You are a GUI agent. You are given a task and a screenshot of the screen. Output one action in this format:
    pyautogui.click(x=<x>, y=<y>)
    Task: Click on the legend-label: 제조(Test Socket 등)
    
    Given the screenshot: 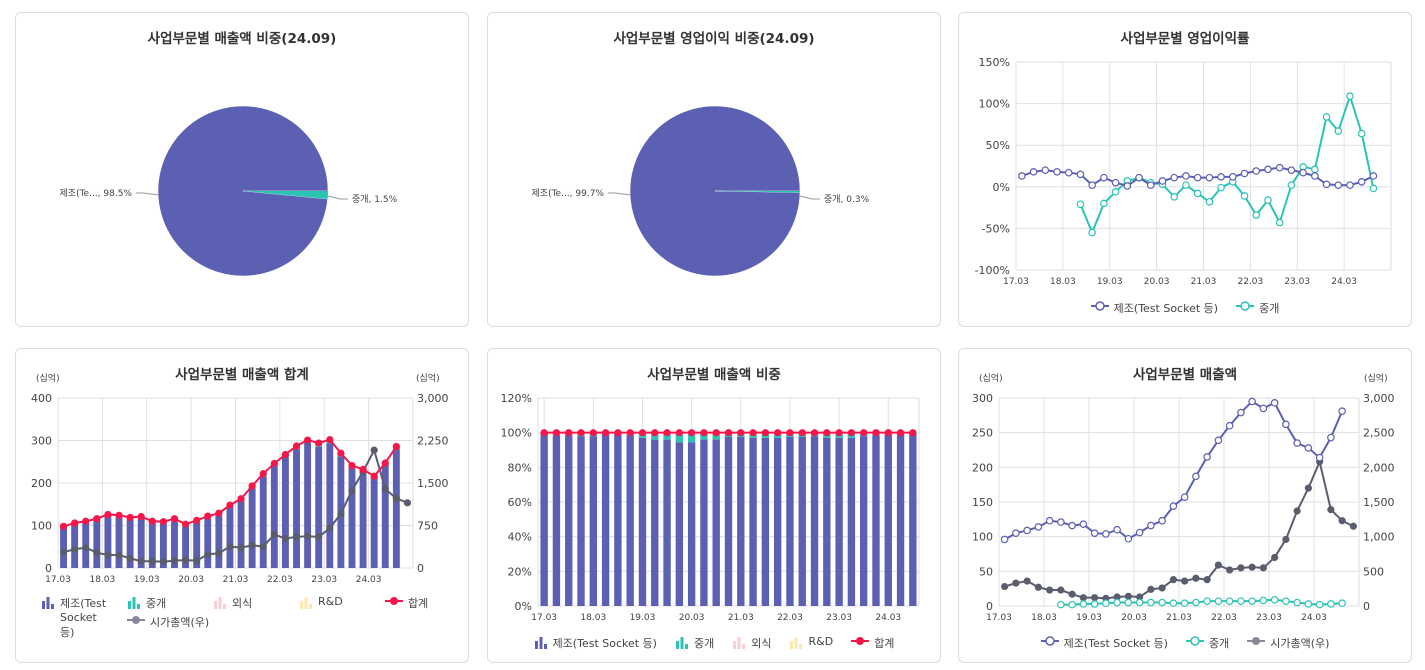 What is the action you would take?
    pyautogui.click(x=83, y=618)
    